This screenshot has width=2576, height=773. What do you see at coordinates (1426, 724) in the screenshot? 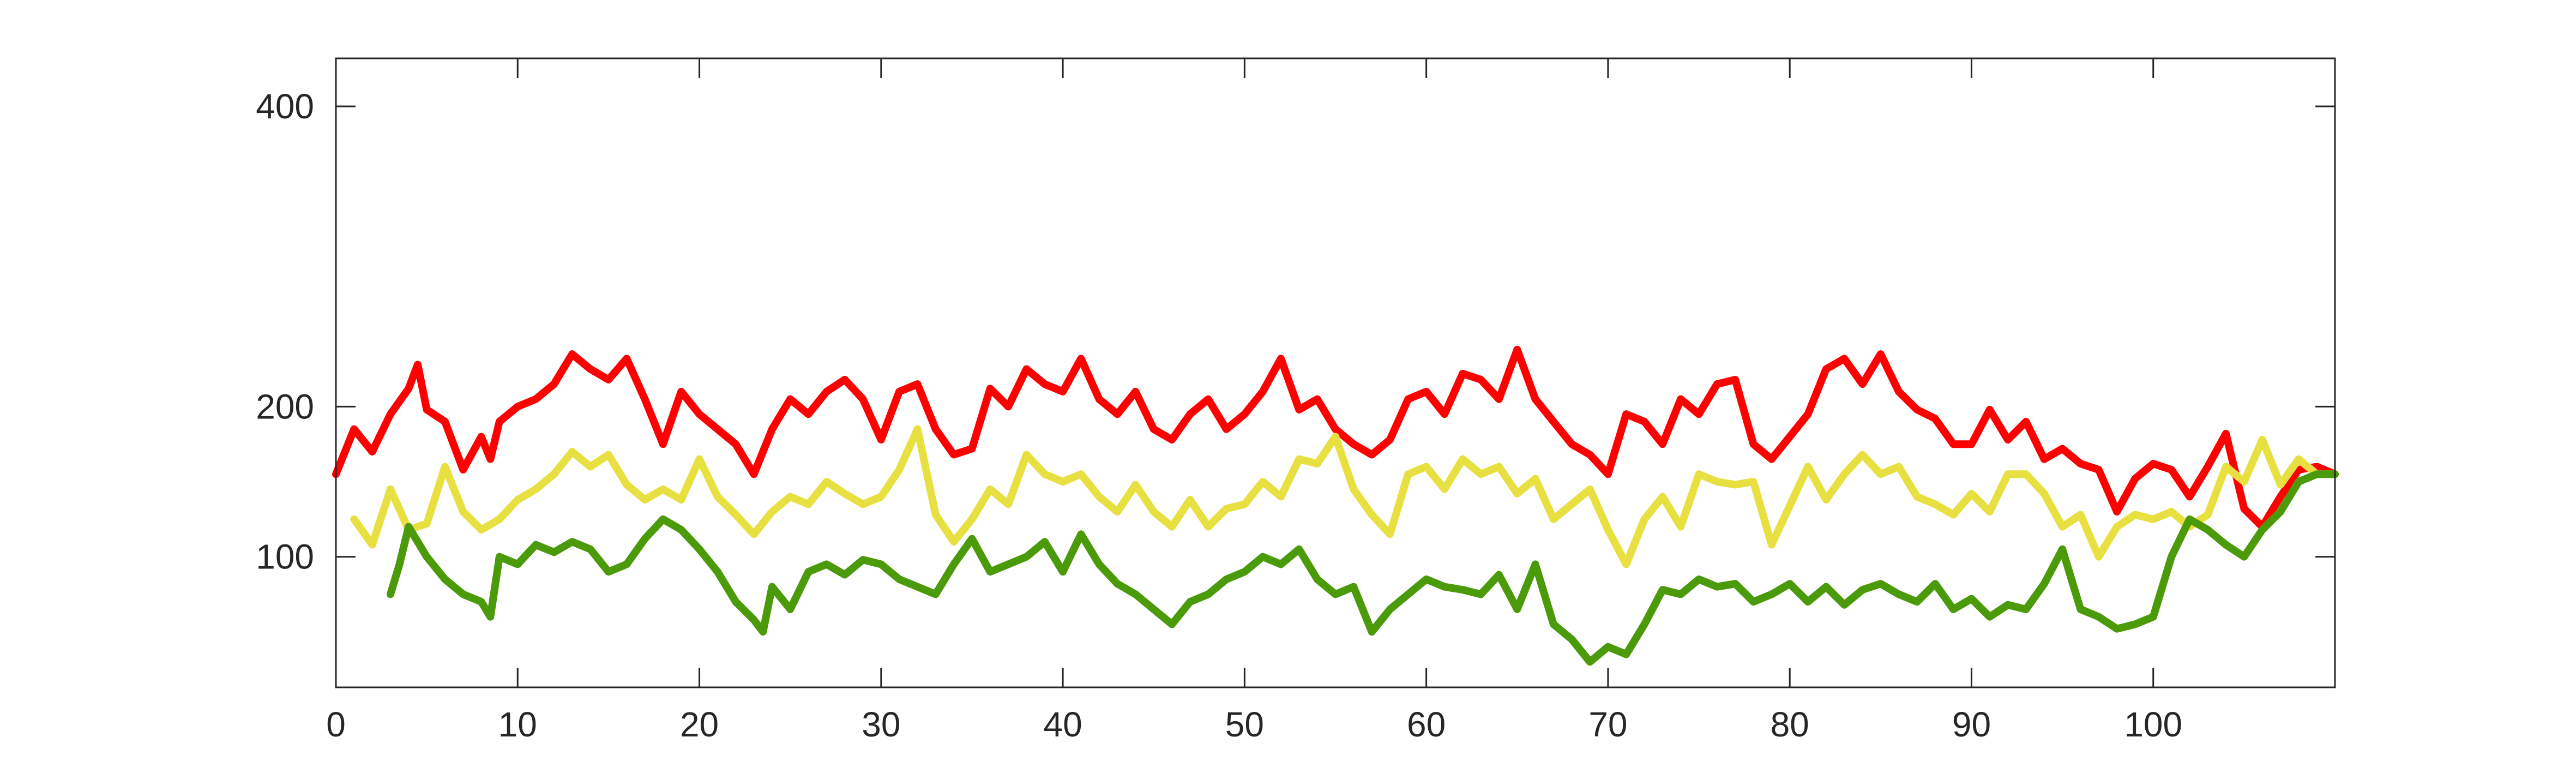
I see `x-tick-label: 60` at bounding box center [1426, 724].